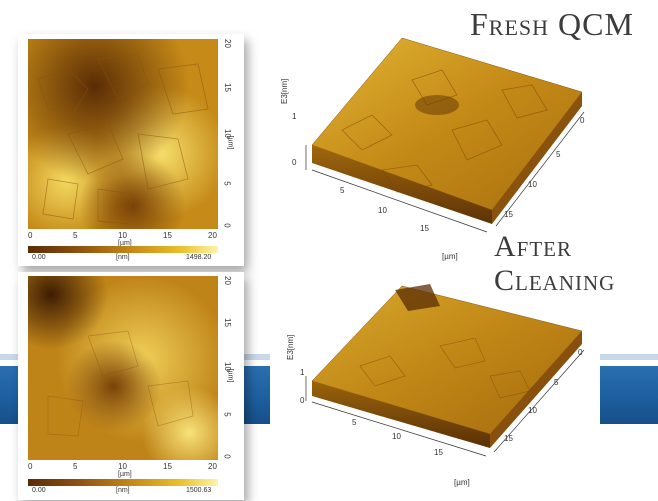 This screenshot has width=658, height=501. Describe the element at coordinates (555, 280) in the screenshot. I see `title-cleaning: Cleaning` at that location.